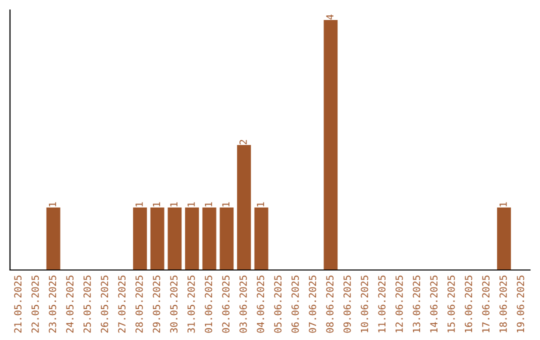 The width and height of the screenshot is (540, 340). I want to click on x-tick-label: 25.05.2025, so click(87, 304).